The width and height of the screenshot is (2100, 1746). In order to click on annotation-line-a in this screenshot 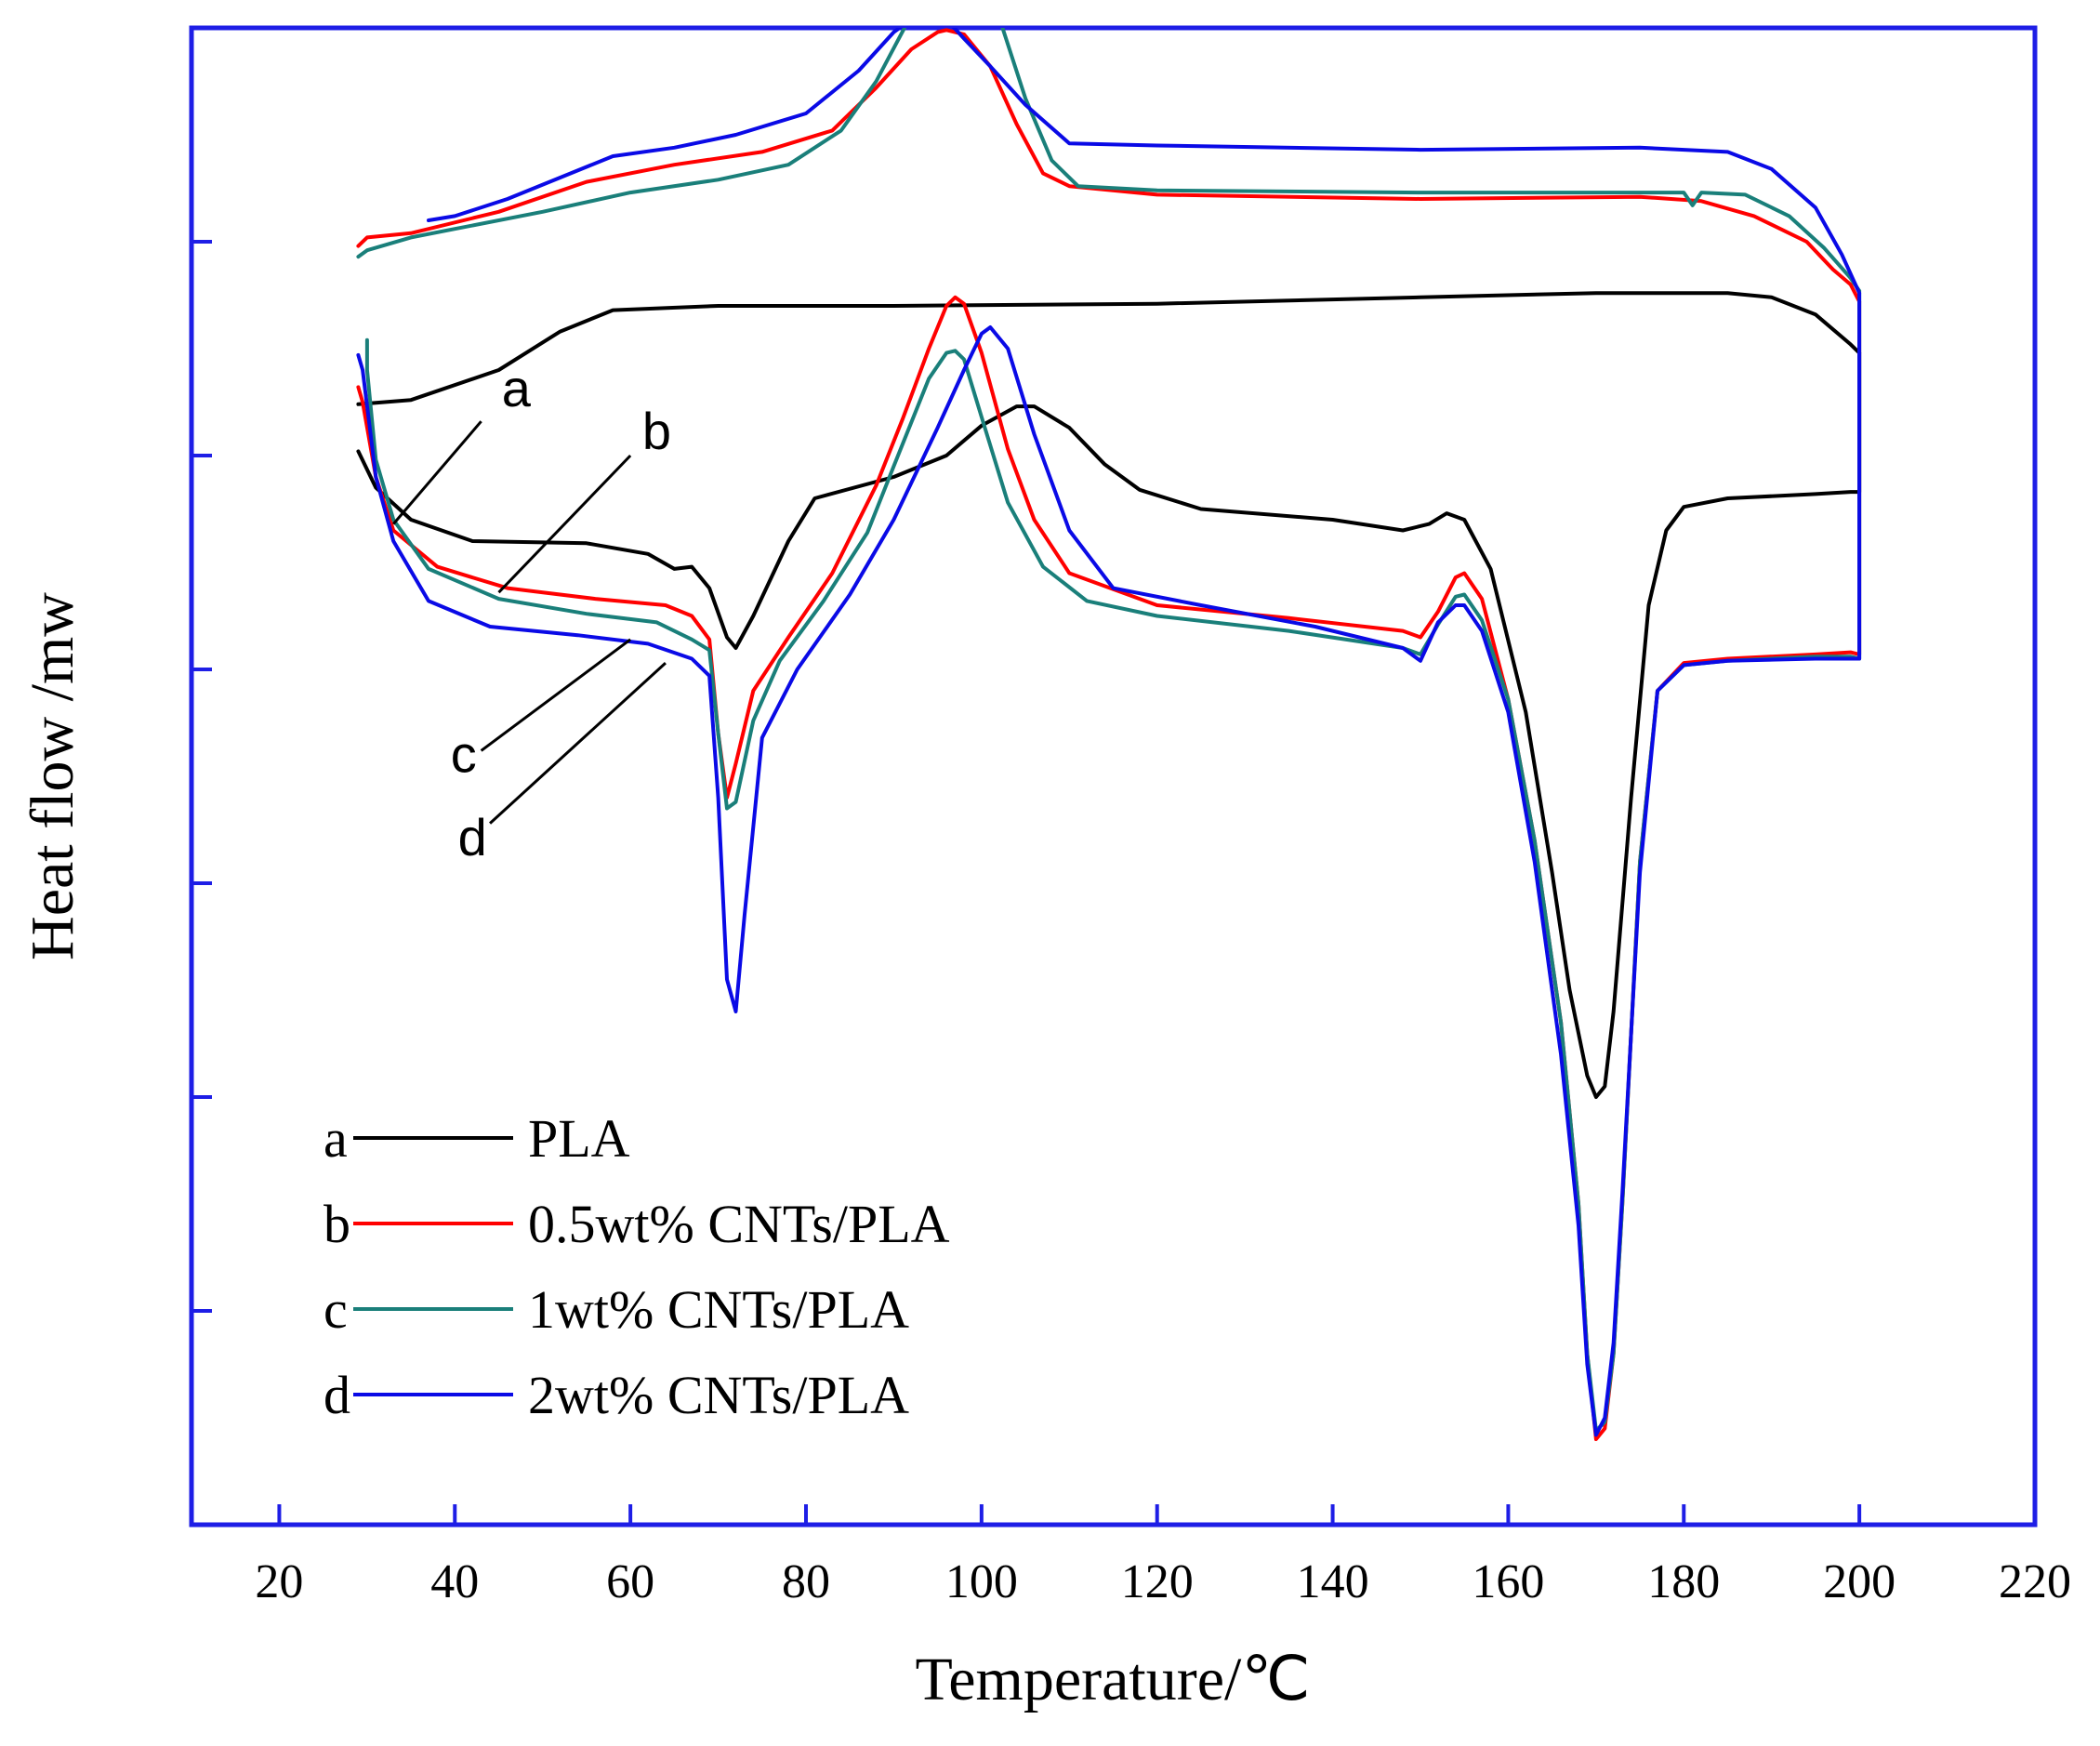, I will do `click(437, 472)`.